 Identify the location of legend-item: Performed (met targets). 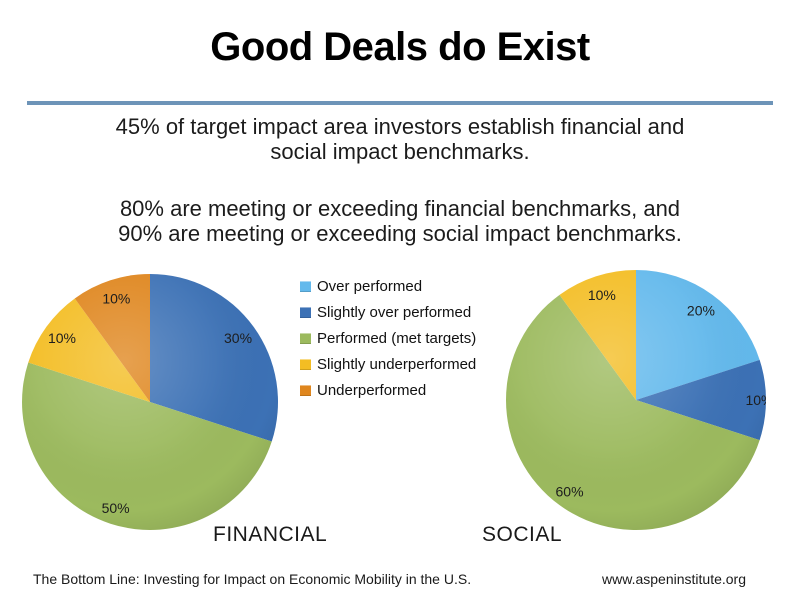
(388, 338).